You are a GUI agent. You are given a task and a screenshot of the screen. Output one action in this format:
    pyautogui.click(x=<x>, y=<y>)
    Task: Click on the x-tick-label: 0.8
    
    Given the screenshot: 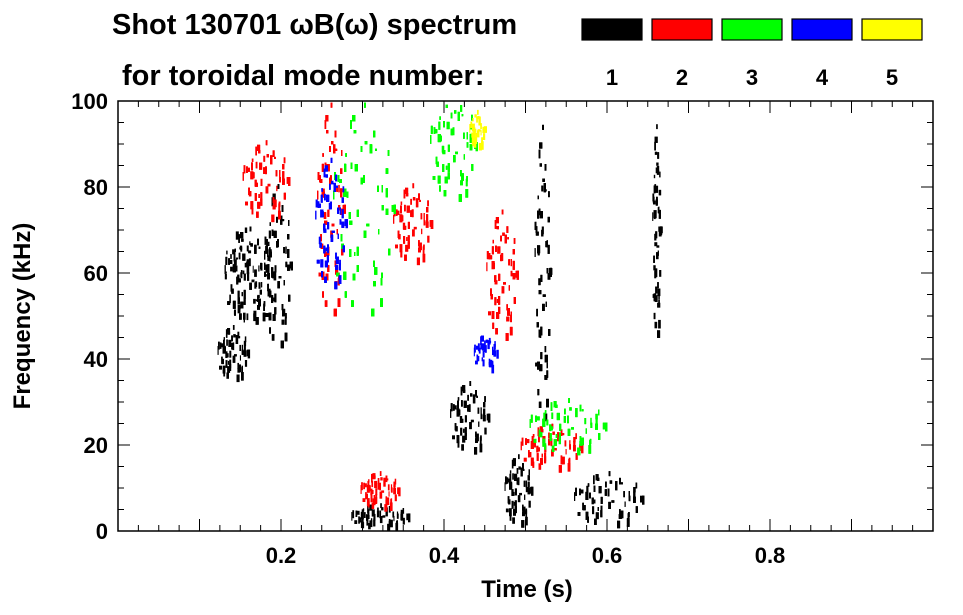 What is the action you would take?
    pyautogui.click(x=770, y=555)
    